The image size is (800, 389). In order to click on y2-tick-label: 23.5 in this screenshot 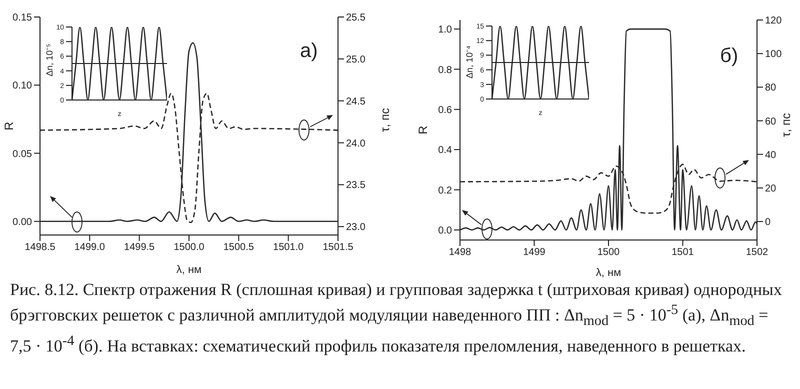, I will do `click(356, 186)`.